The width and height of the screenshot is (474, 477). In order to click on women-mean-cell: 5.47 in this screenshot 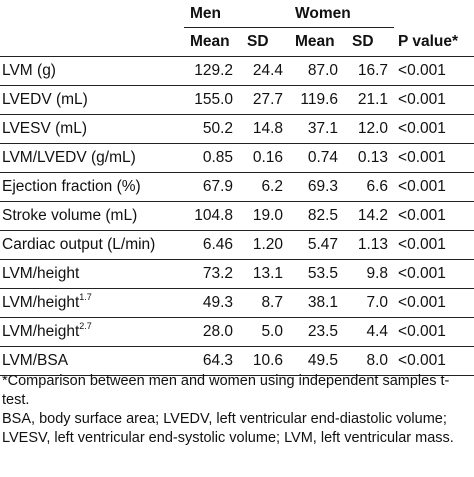, I will do `click(316, 245)`.